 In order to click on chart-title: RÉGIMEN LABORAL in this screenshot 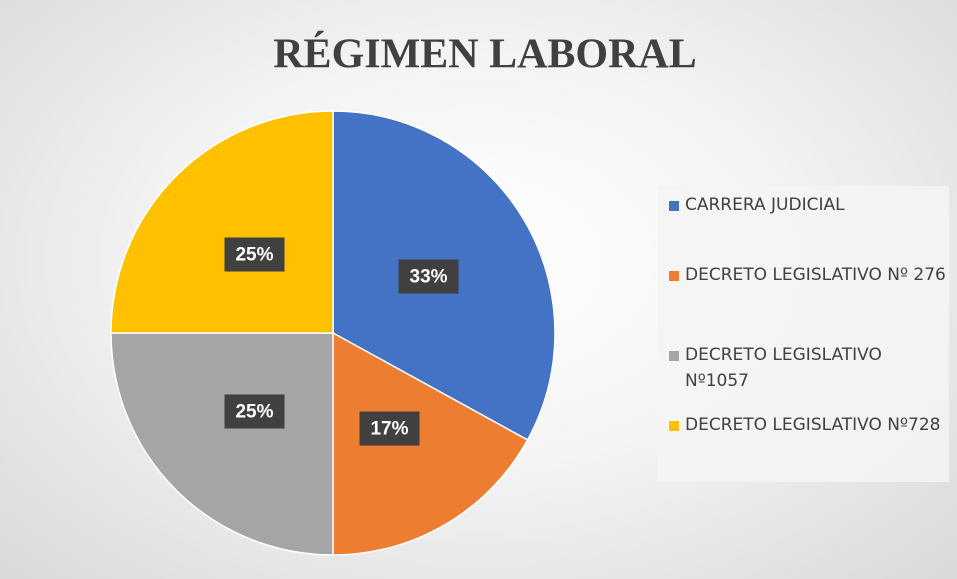, I will do `click(485, 54)`.